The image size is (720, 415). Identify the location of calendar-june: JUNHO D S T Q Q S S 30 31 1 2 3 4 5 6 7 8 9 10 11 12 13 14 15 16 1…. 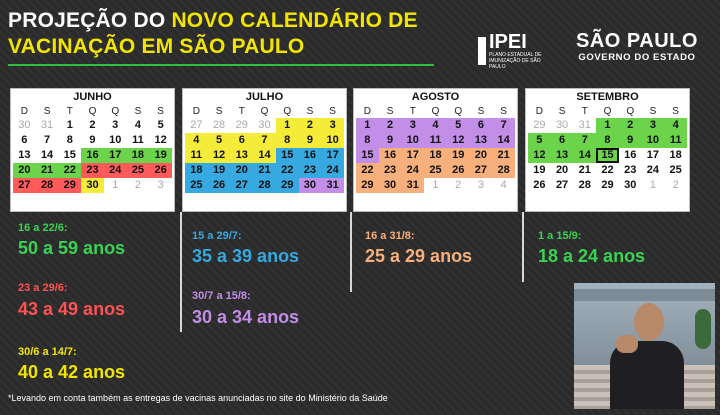
(92, 150).